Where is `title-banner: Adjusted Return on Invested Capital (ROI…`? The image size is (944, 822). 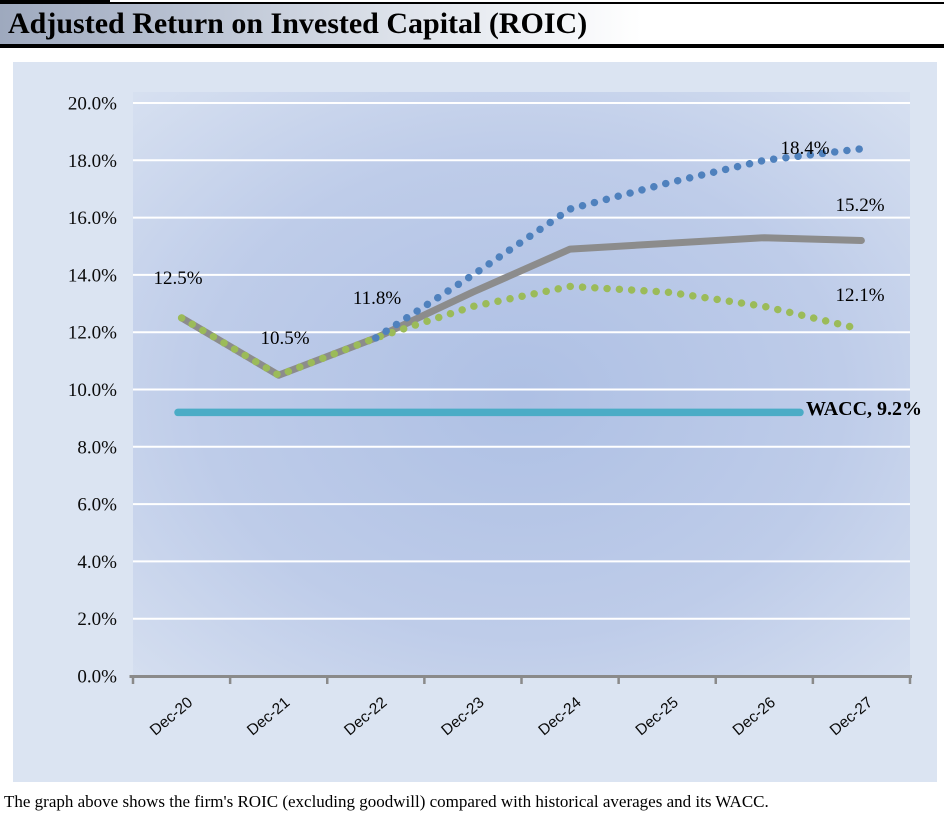 title-banner: Adjusted Return on Invested Capital (ROI… is located at coordinates (472, 24).